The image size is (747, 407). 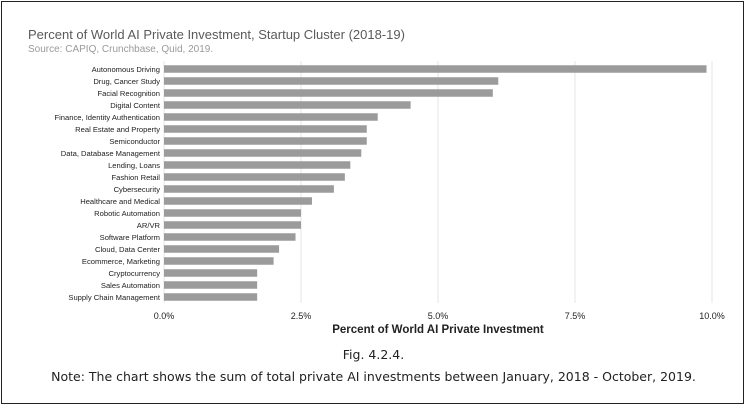 What do you see at coordinates (137, 189) in the screenshot?
I see `category-label: Cybersecurity` at bounding box center [137, 189].